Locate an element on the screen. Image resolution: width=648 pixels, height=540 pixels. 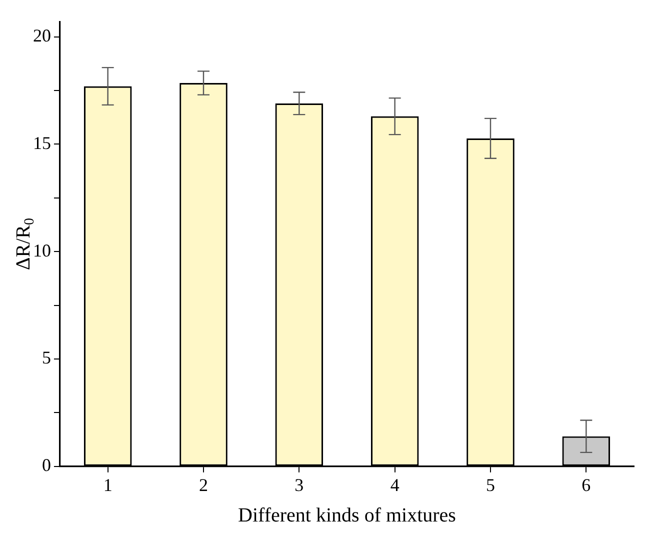
x-tick-label: 6 is located at coordinates (586, 484).